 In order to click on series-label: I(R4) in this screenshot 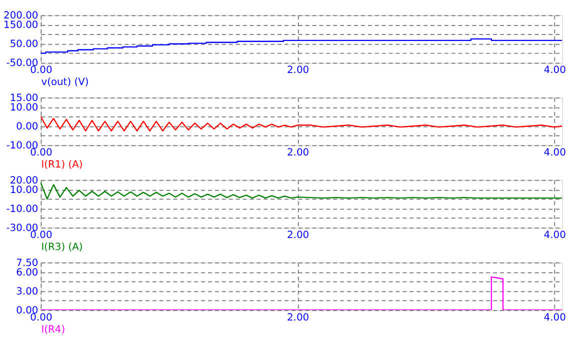, I will do `click(53, 330)`.